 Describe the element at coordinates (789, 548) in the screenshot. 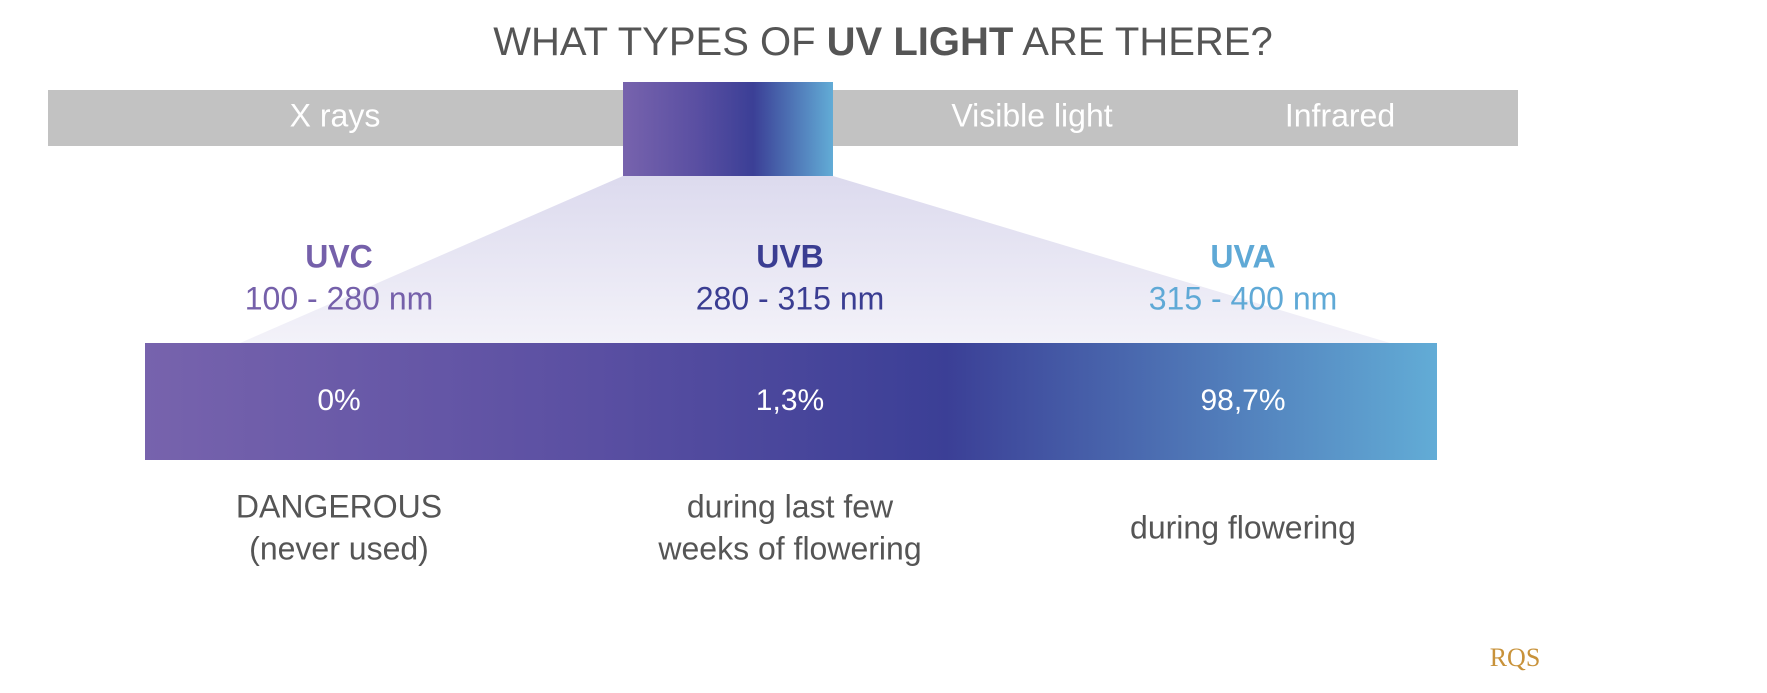

I see `uv-use: weeks of flowering` at that location.